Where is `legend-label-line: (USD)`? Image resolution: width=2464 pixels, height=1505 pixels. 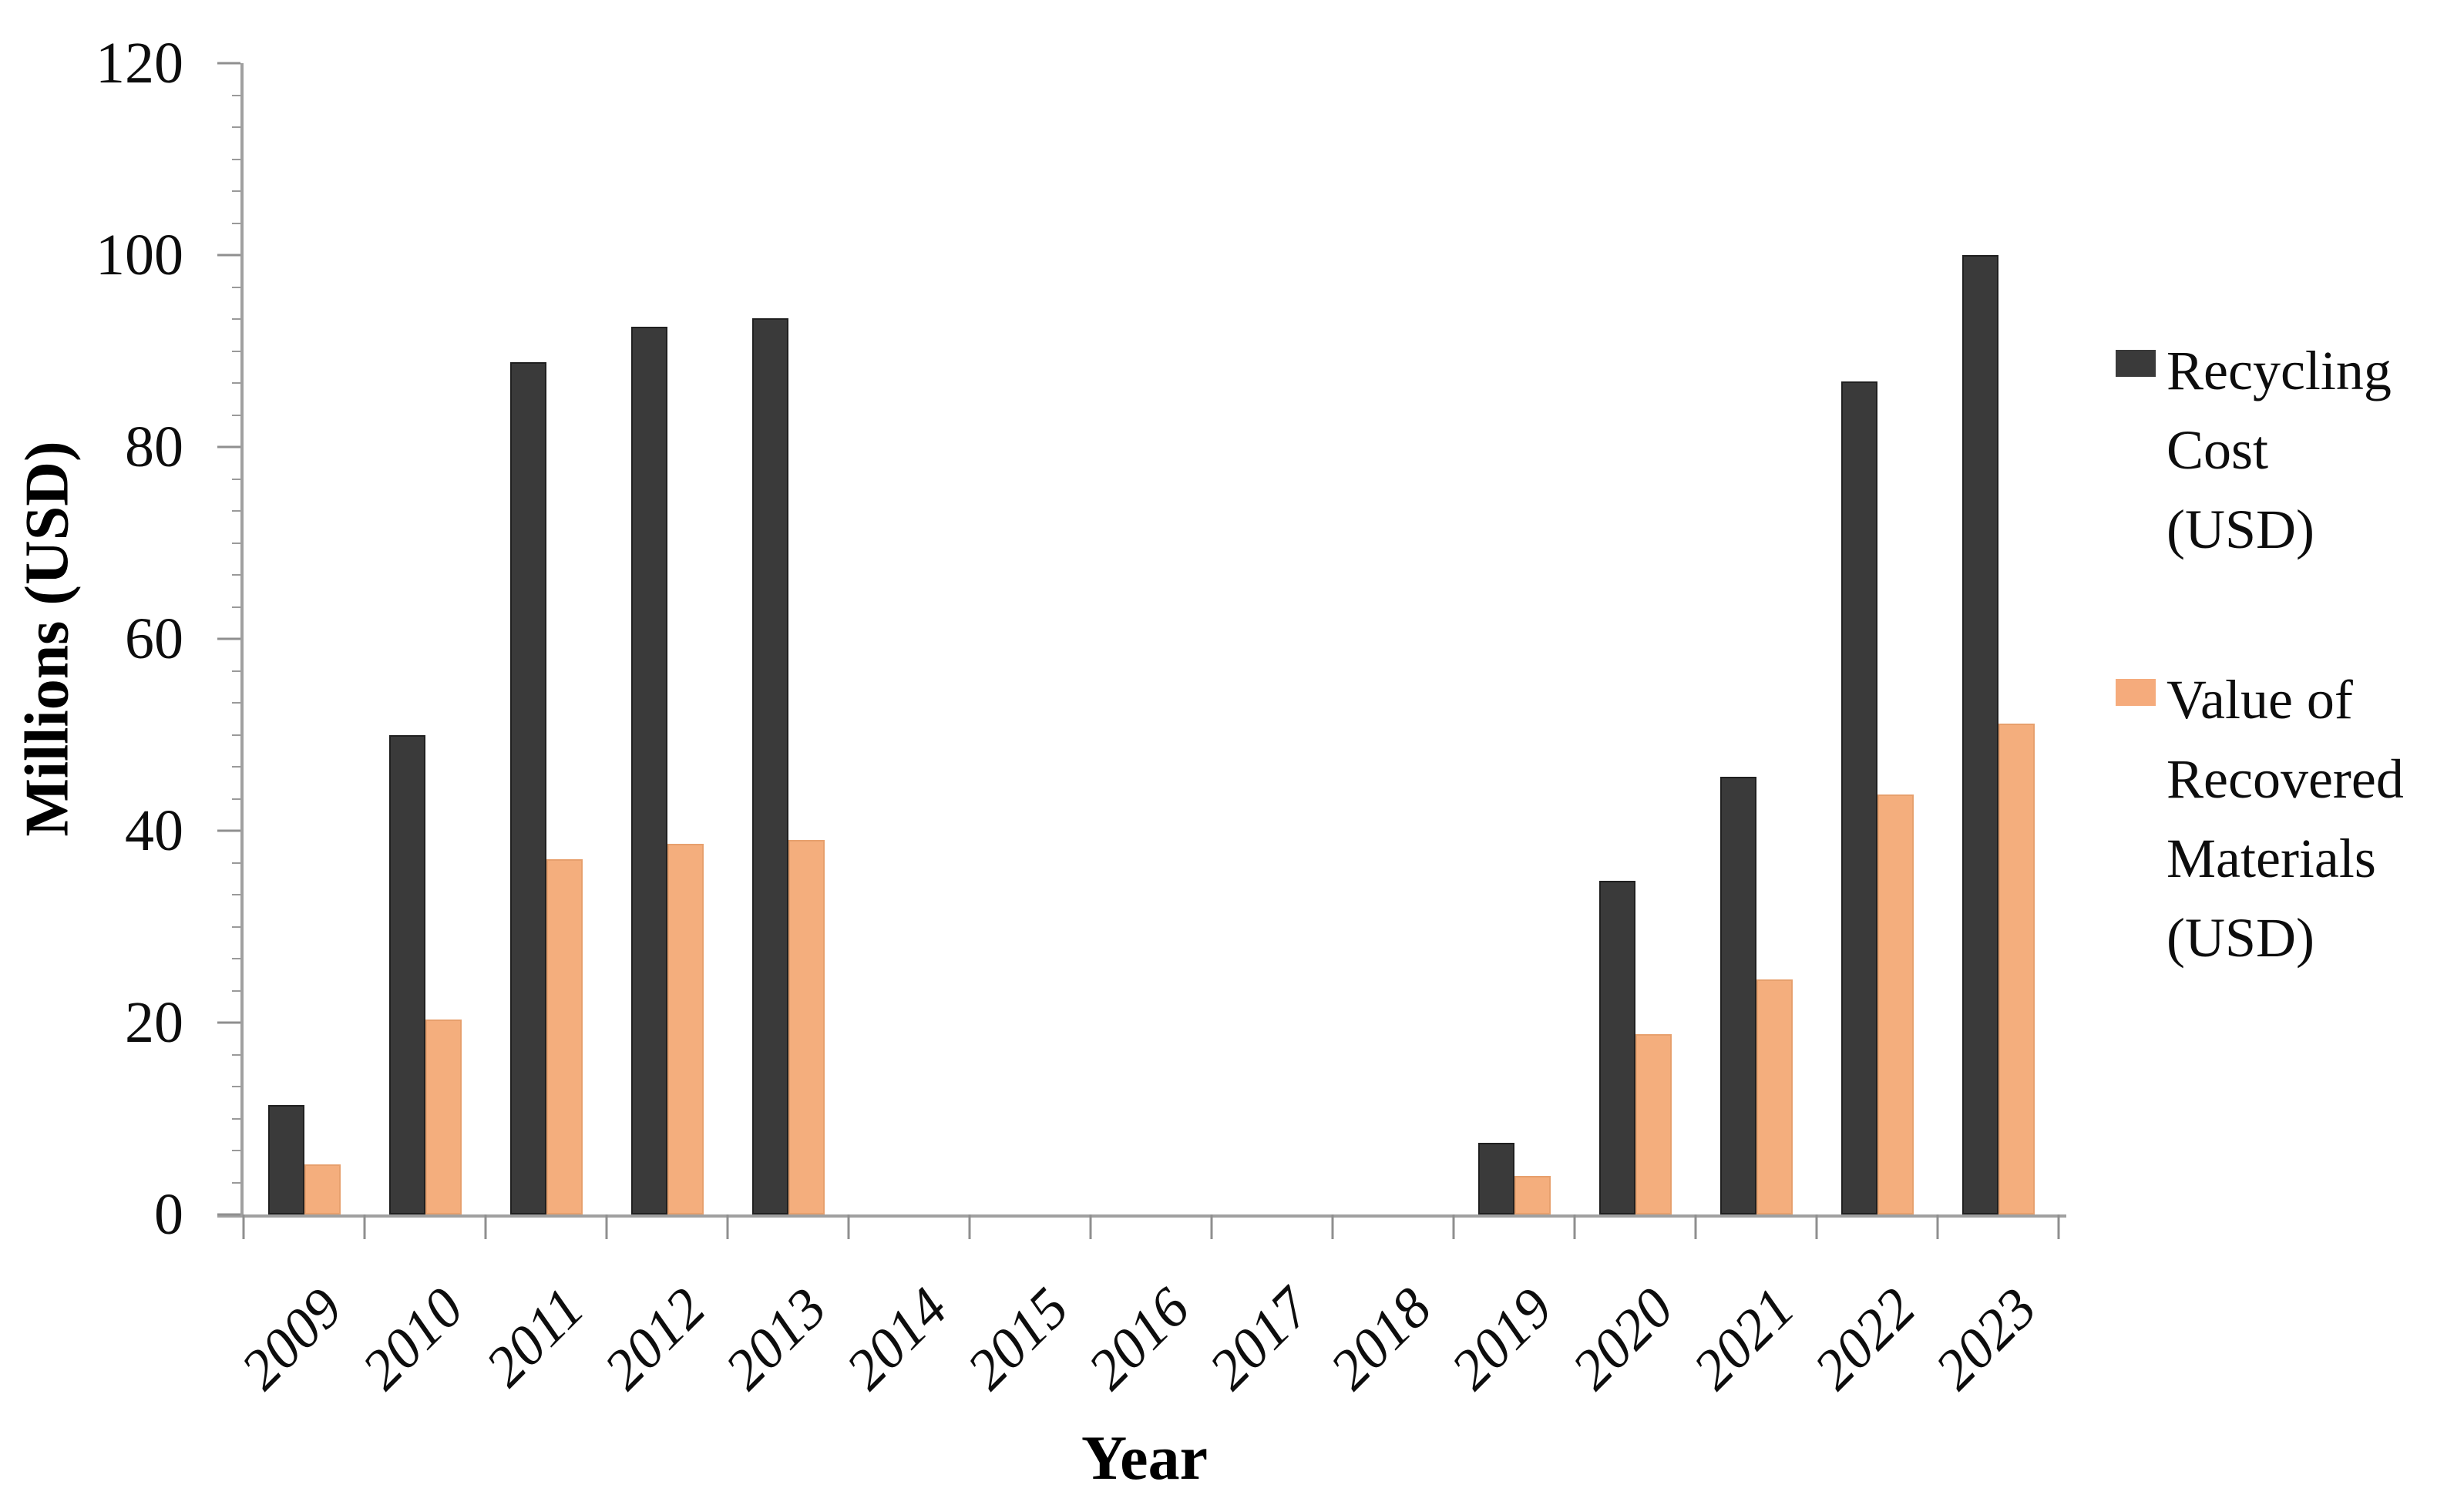 legend-label-line: (USD) is located at coordinates (2240, 938).